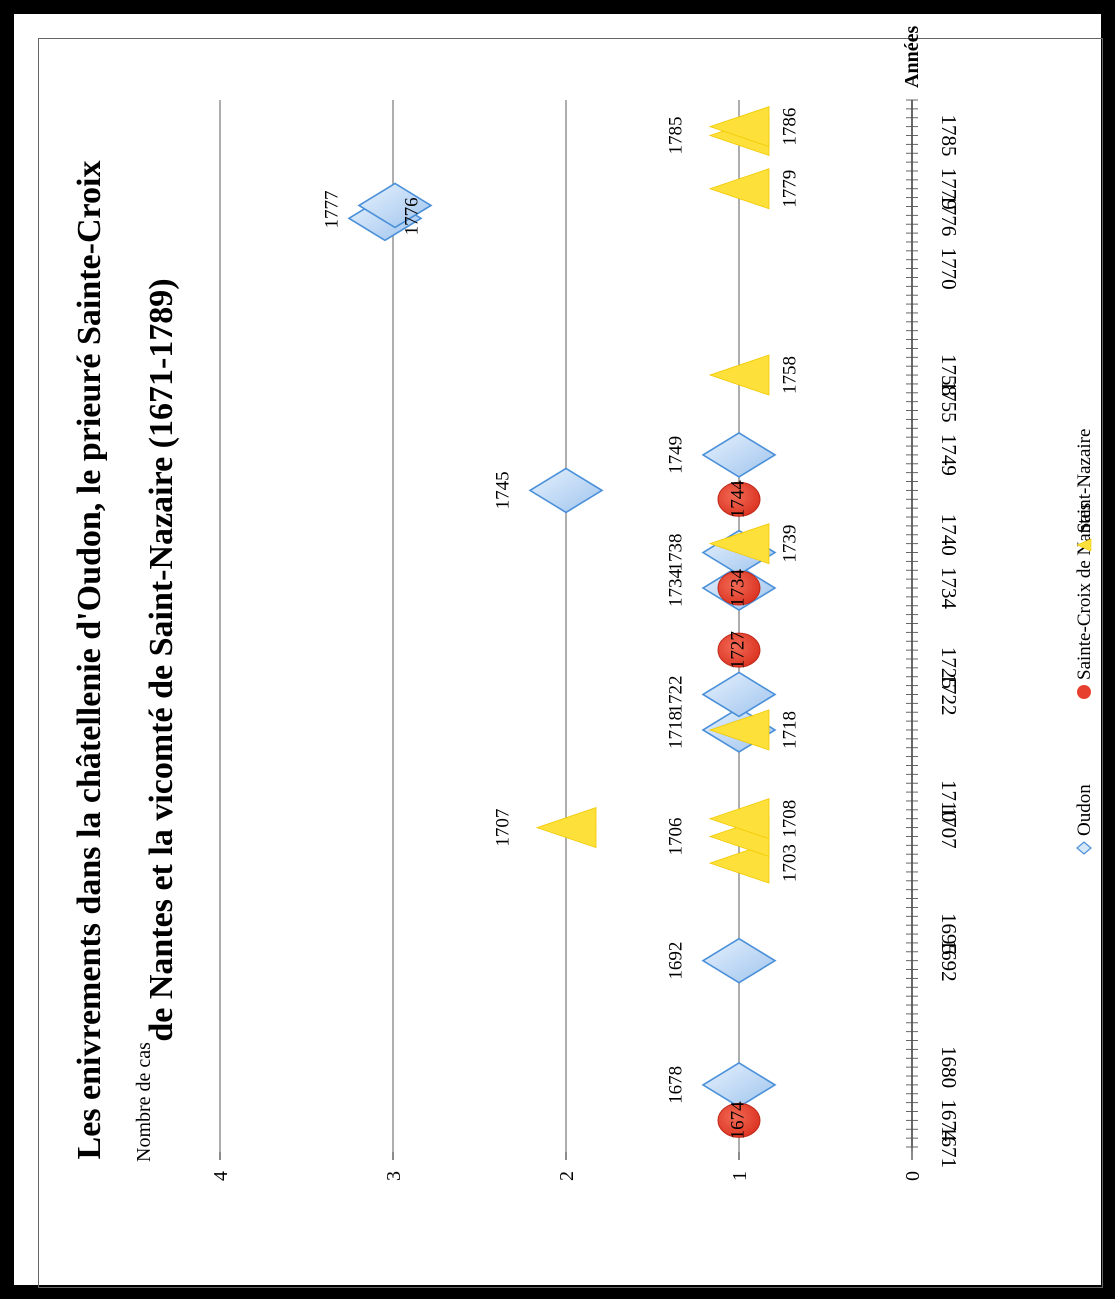 The image size is (1115, 1299). I want to click on legend-label-0: Oudon, so click(1084, 810).